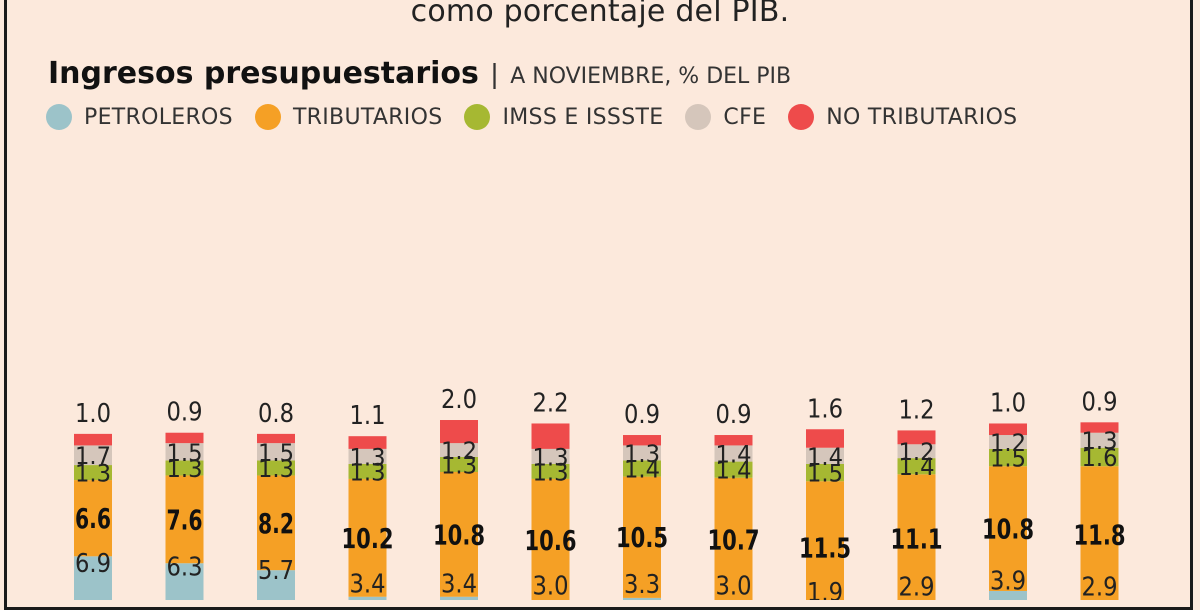 Image resolution: width=1200 pixels, height=610 pixels. I want to click on data-label-imss-issste: 1.5, so click(825, 474).